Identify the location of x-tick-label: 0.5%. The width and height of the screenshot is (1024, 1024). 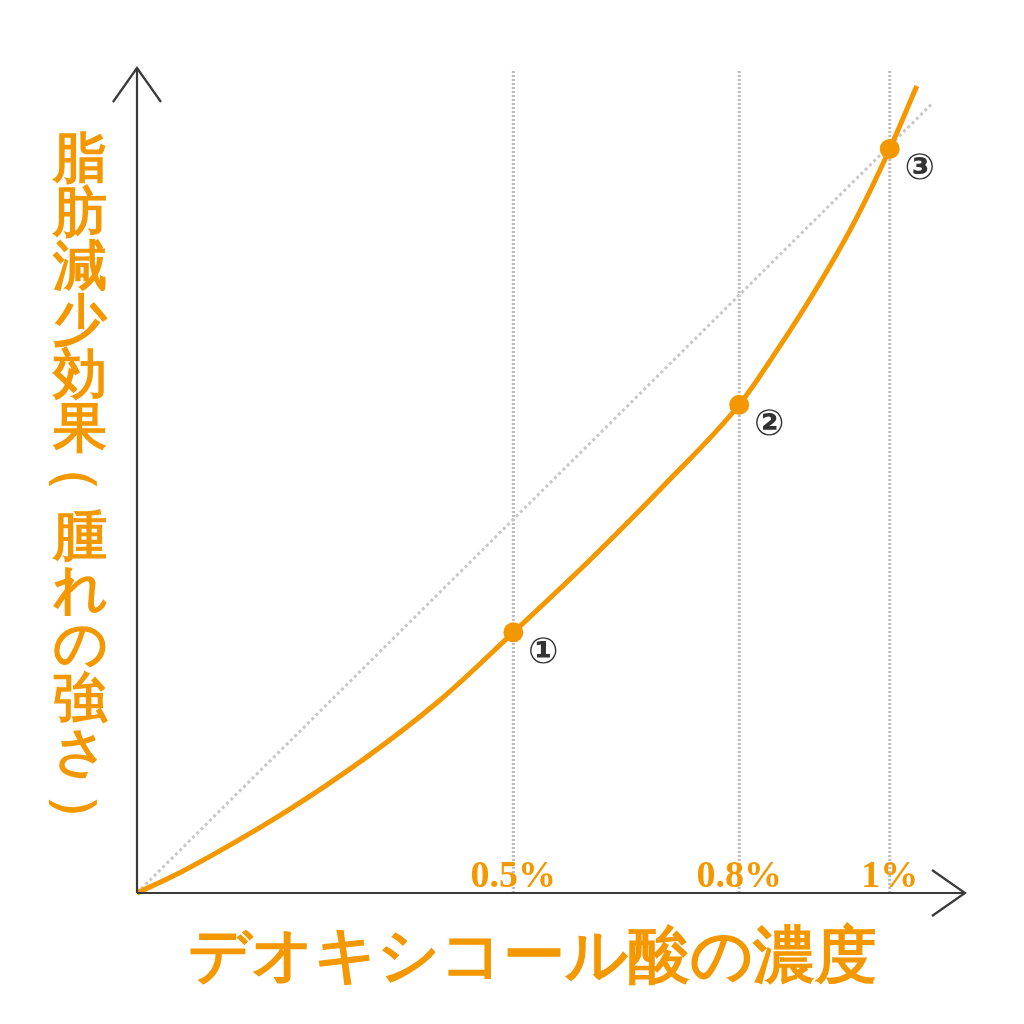
(513, 874).